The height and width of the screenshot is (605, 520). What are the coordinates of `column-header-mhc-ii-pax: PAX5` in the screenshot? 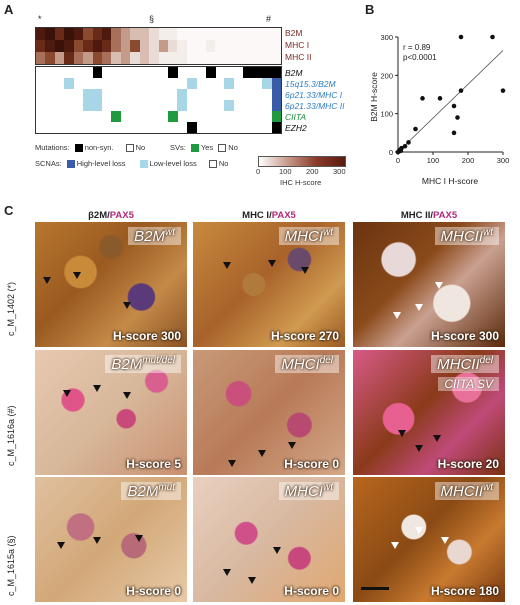 It's located at (445, 215).